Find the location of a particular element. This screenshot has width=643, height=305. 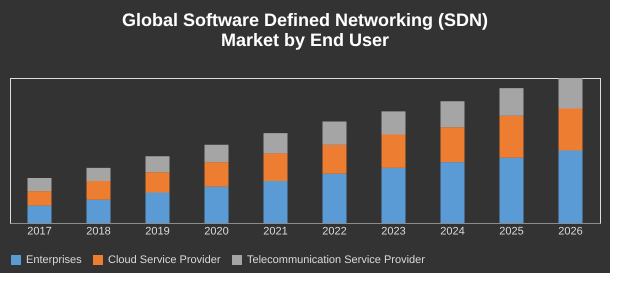

x-tick-label: 2026 is located at coordinates (570, 232).